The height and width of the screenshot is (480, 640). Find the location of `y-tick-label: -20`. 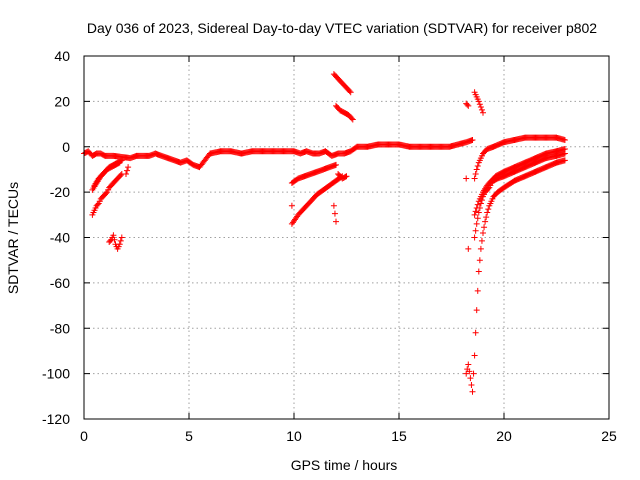

y-tick-label: -20 is located at coordinates (60, 192).